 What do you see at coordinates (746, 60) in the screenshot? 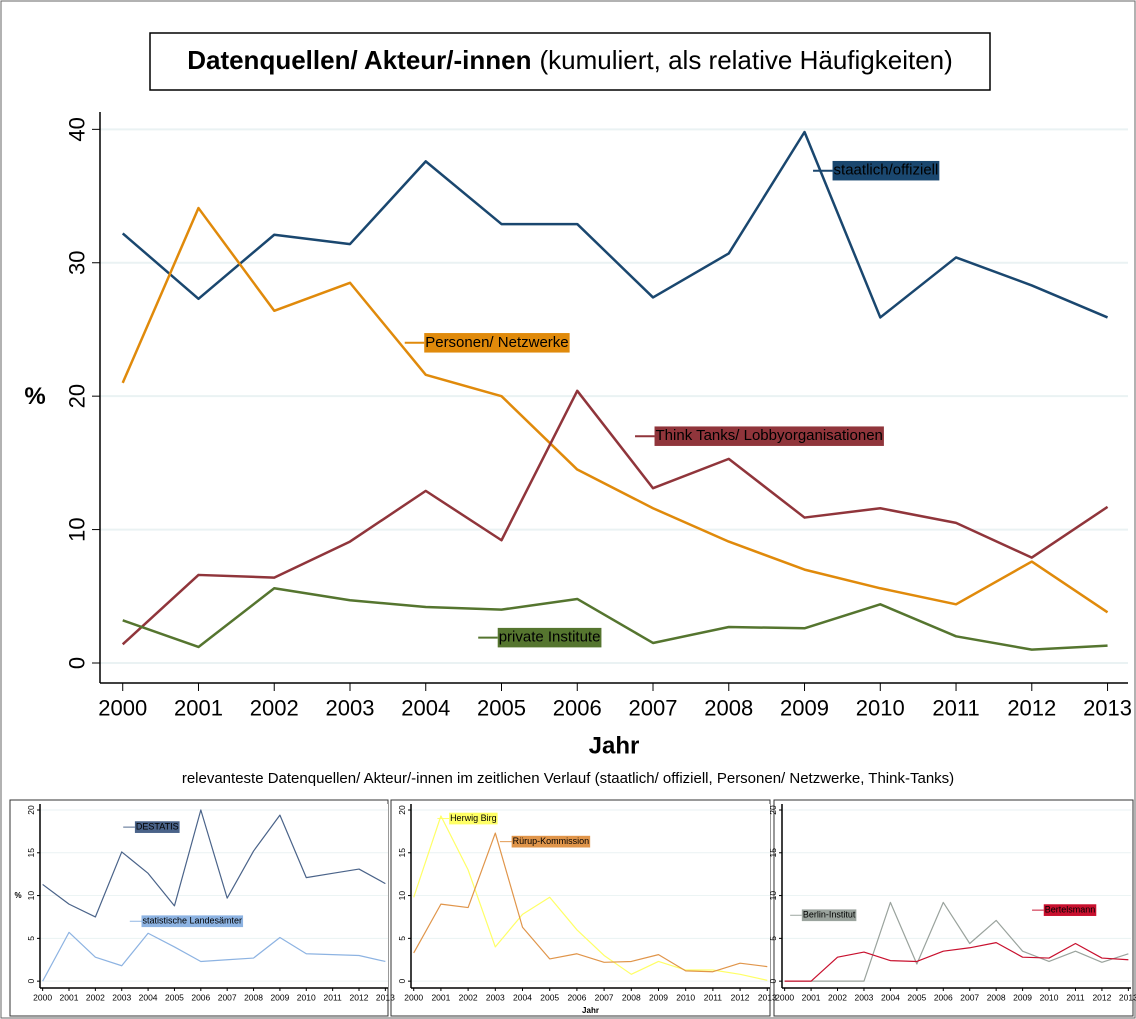
I see `title-sub: (kumuliert, als relative Häufigkeiten)` at bounding box center [746, 60].